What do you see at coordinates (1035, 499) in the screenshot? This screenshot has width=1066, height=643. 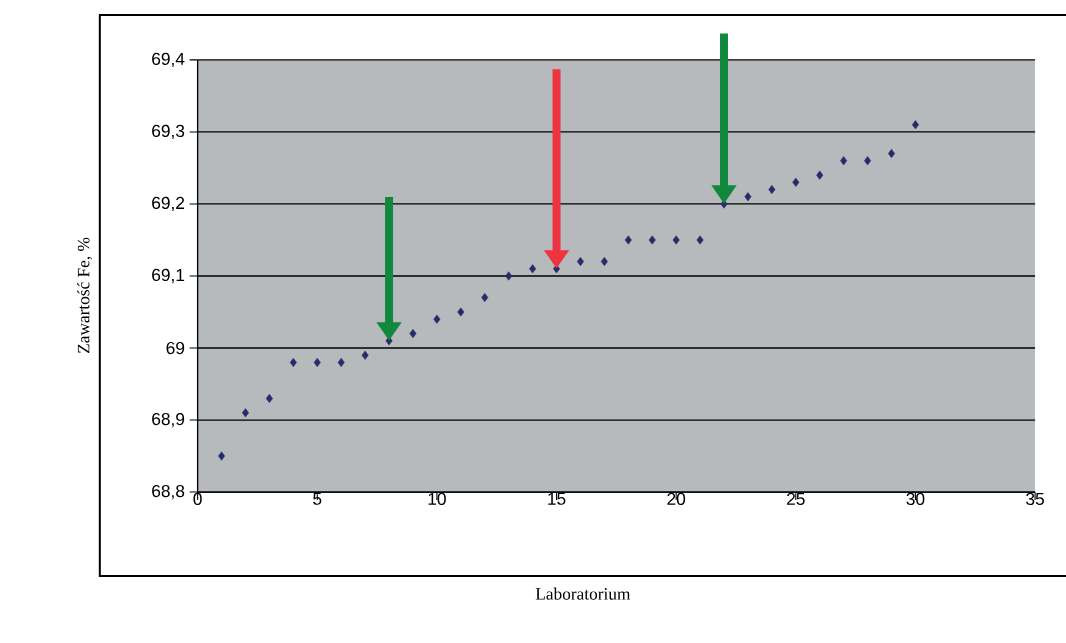 I see `x-tick-label: 35` at bounding box center [1035, 499].